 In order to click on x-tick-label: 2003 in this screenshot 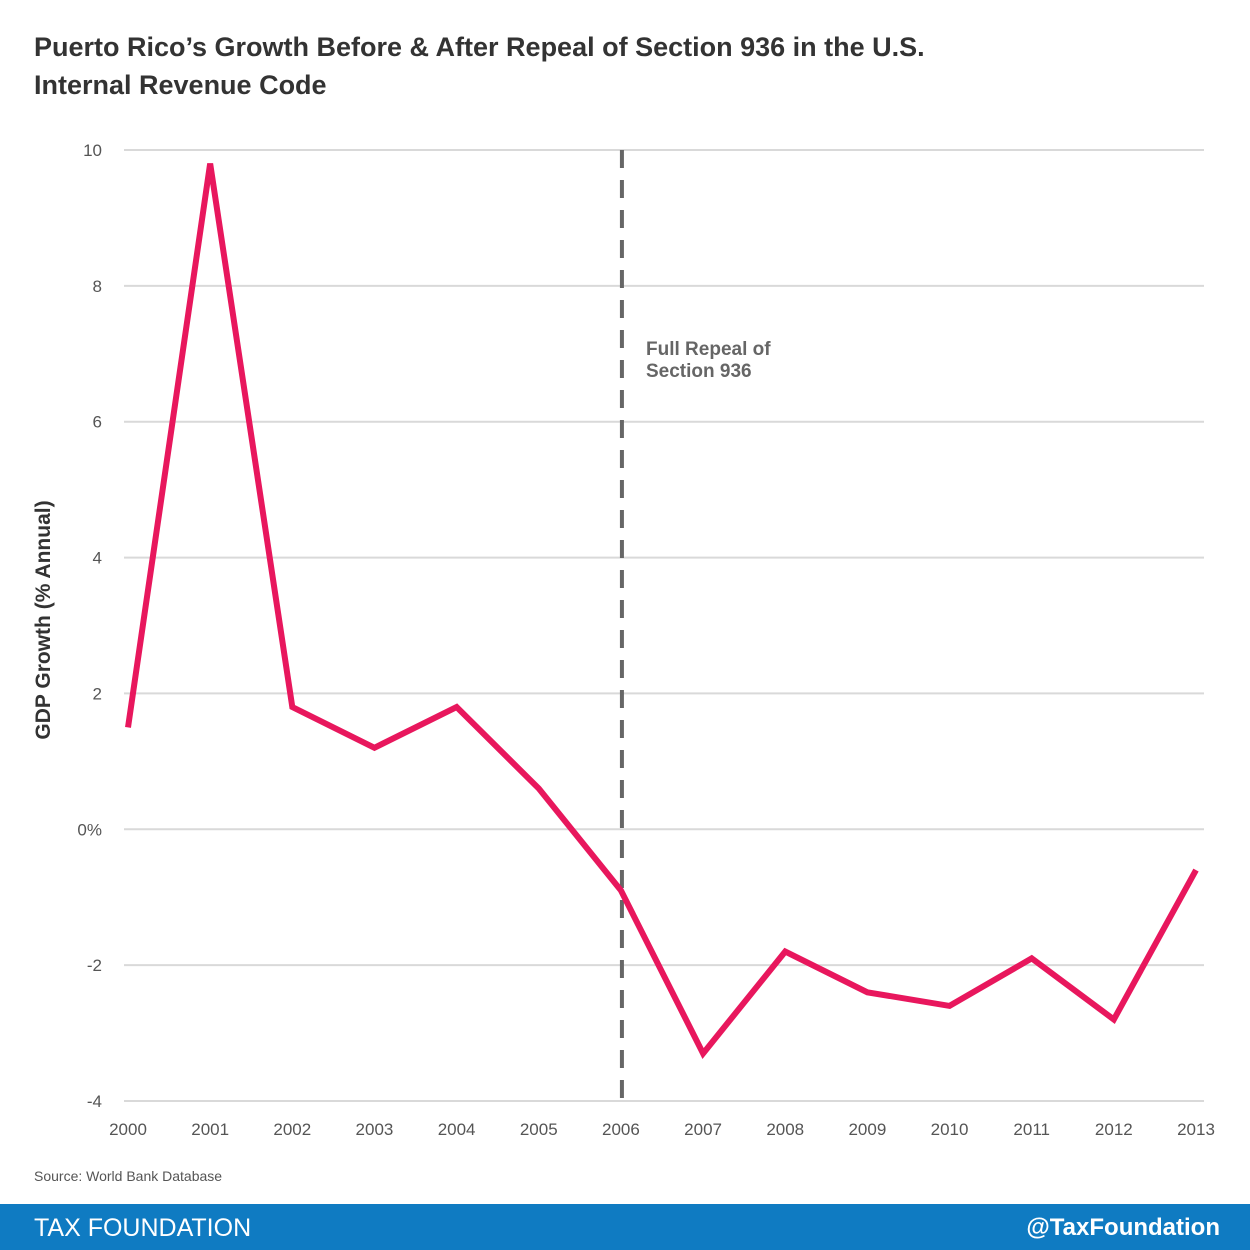, I will do `click(375, 1129)`.